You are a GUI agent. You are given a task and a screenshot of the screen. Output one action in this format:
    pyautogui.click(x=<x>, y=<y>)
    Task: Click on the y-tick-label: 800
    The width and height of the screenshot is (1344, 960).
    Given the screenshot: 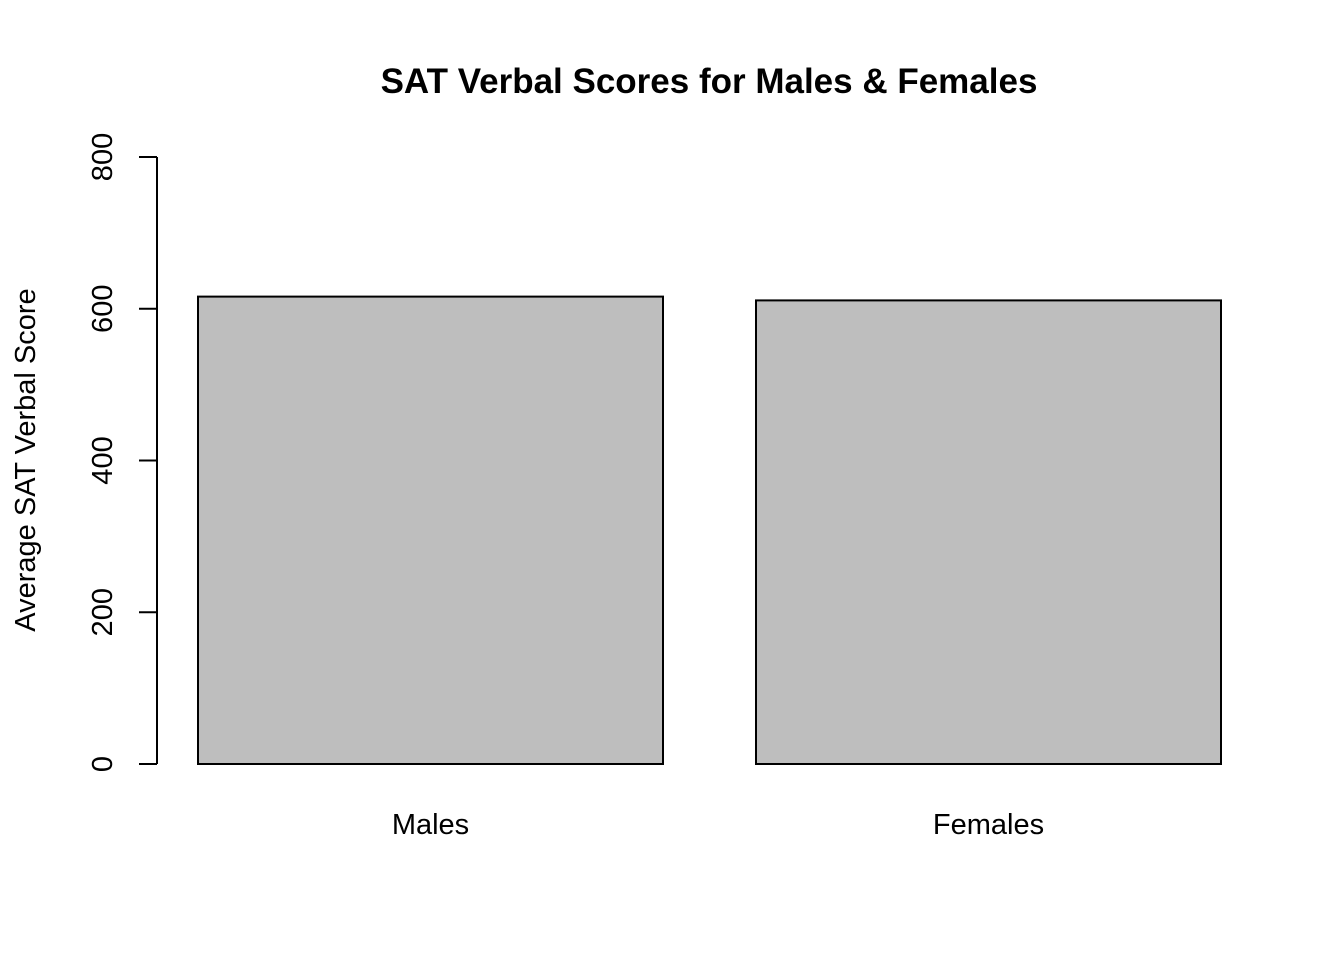 What is the action you would take?
    pyautogui.click(x=103, y=157)
    